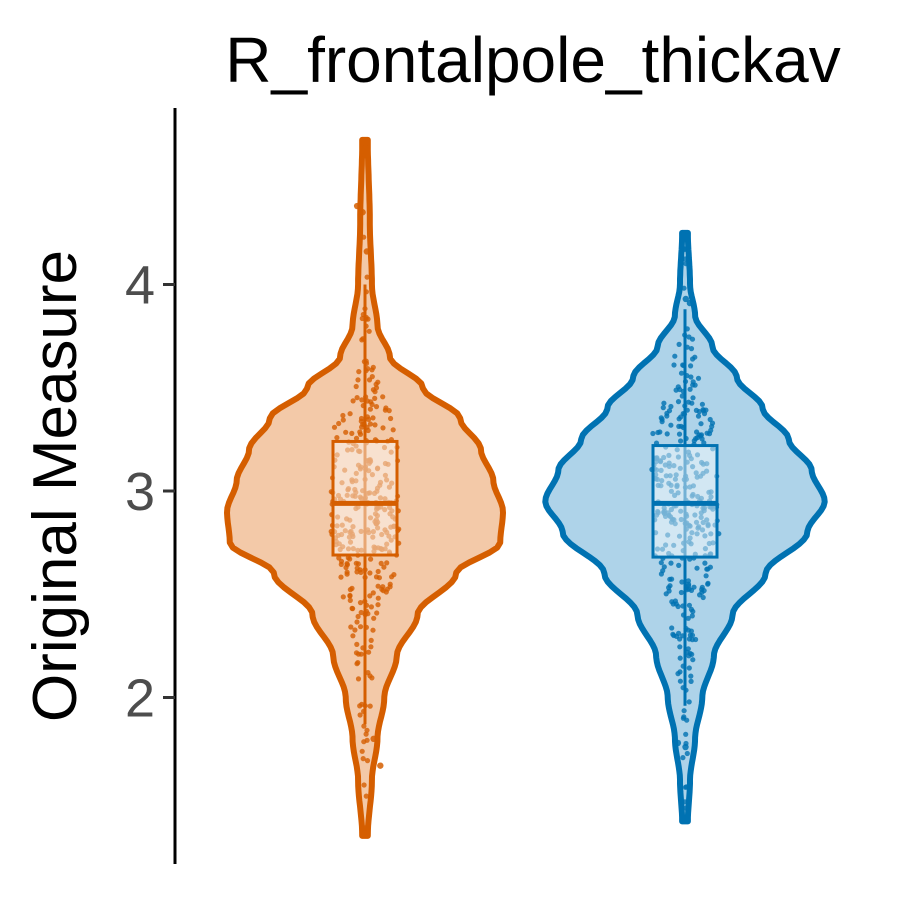 This screenshot has height=900, width=900. What do you see at coordinates (140, 492) in the screenshot?
I see `y-tick-label: 3` at bounding box center [140, 492].